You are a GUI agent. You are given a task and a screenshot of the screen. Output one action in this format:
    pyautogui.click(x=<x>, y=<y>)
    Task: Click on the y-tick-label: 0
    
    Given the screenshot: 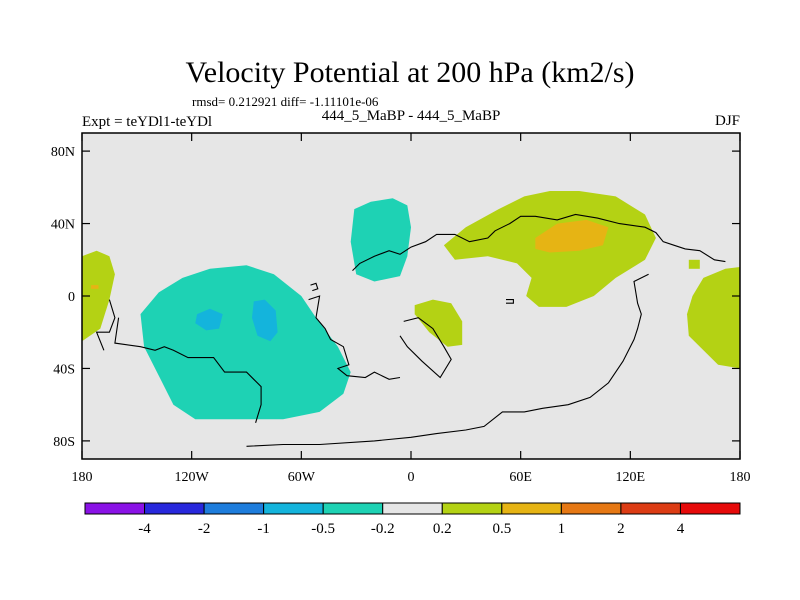 What is the action you would take?
    pyautogui.click(x=71, y=297)
    